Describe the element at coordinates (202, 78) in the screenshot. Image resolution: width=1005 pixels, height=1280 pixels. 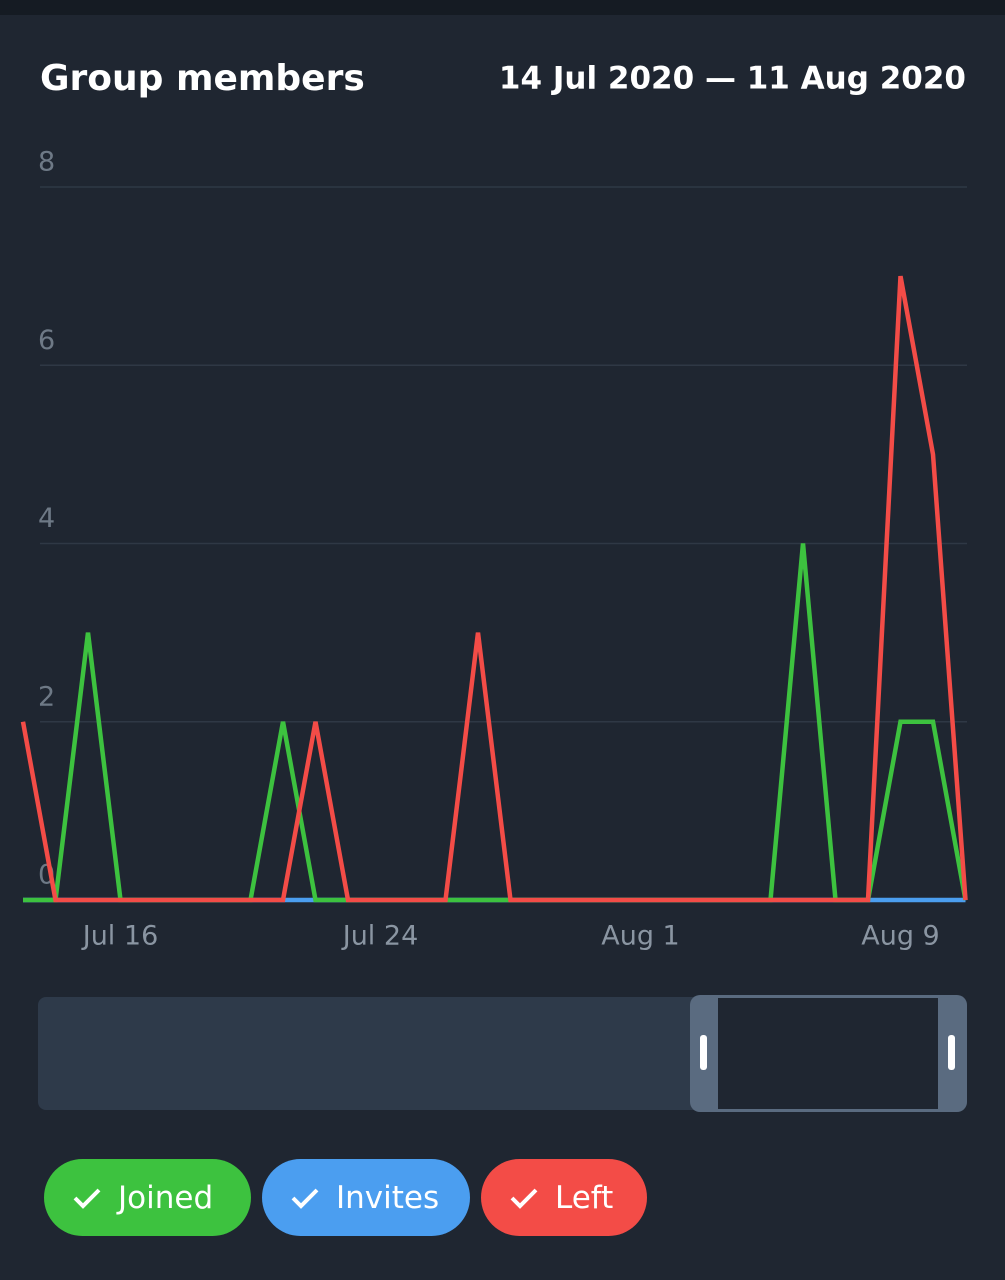
I see `chart-title: Group members` at that location.